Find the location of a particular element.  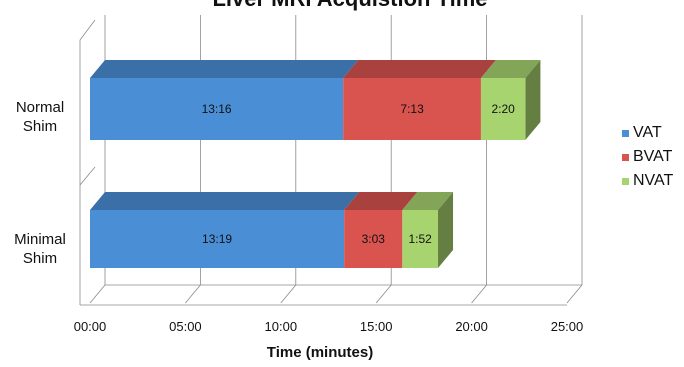

x-tick-label: 15:00 is located at coordinates (376, 326).